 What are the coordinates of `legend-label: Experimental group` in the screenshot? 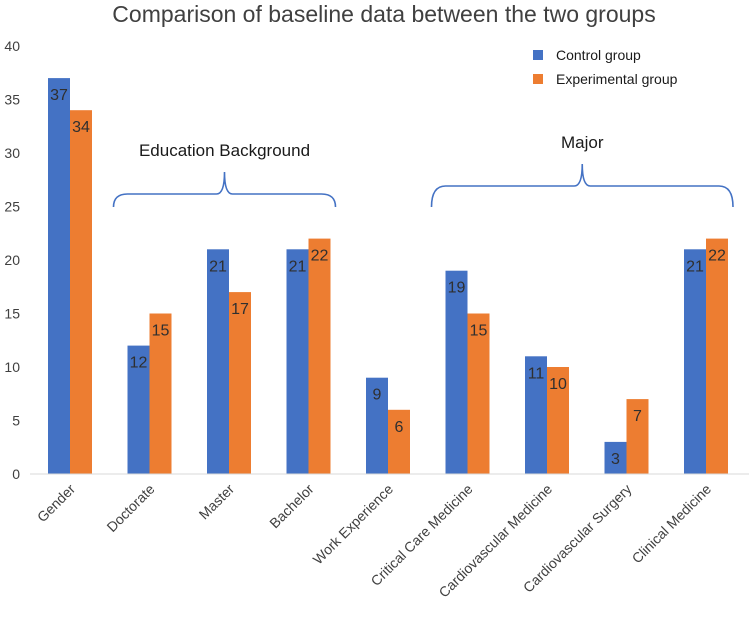 It's located at (617, 79).